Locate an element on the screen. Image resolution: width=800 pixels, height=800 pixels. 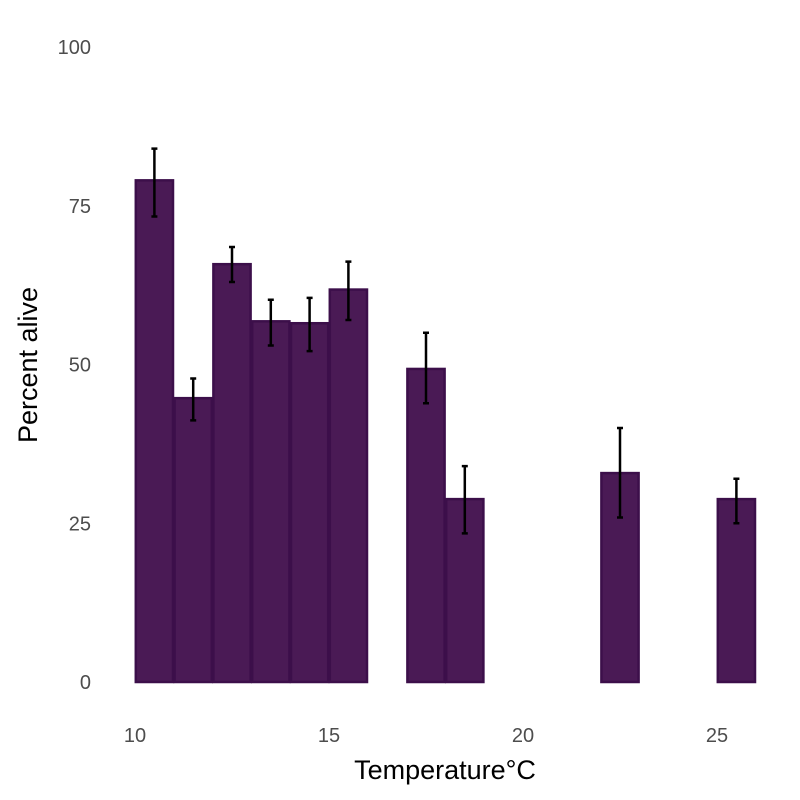
y-tick-label-1: 25 is located at coordinates (80, 524).